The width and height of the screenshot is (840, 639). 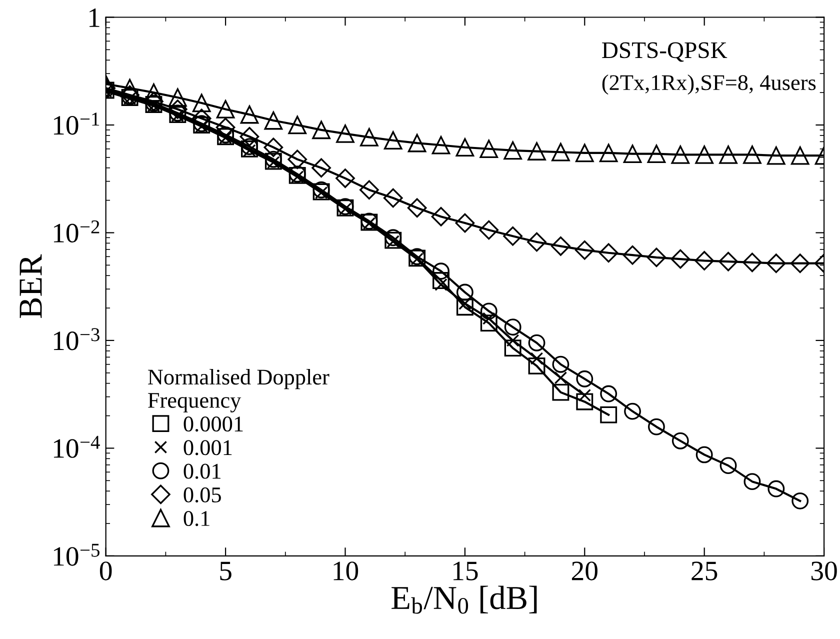 What do you see at coordinates (106, 571) in the screenshot?
I see `x-tick-label: 0` at bounding box center [106, 571].